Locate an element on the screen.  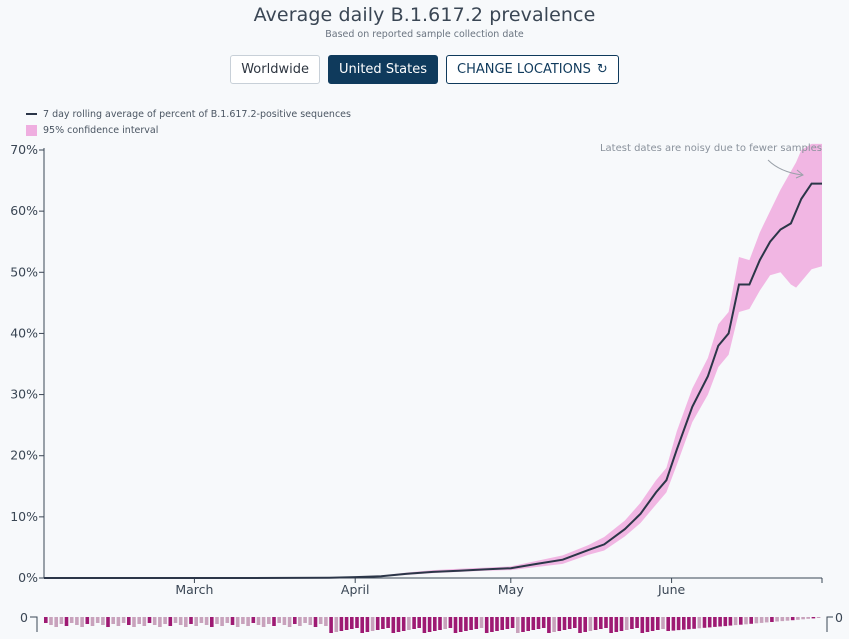
legend-item-band: 95% confidence interval is located at coordinates (188, 130).